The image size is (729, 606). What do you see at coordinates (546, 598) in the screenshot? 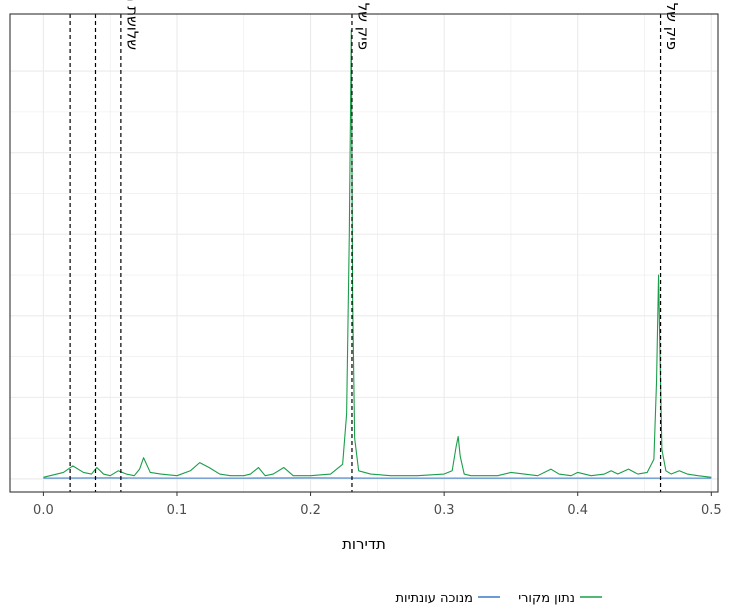
I see `legend-label-1: נתון מקורי` at bounding box center [546, 598].